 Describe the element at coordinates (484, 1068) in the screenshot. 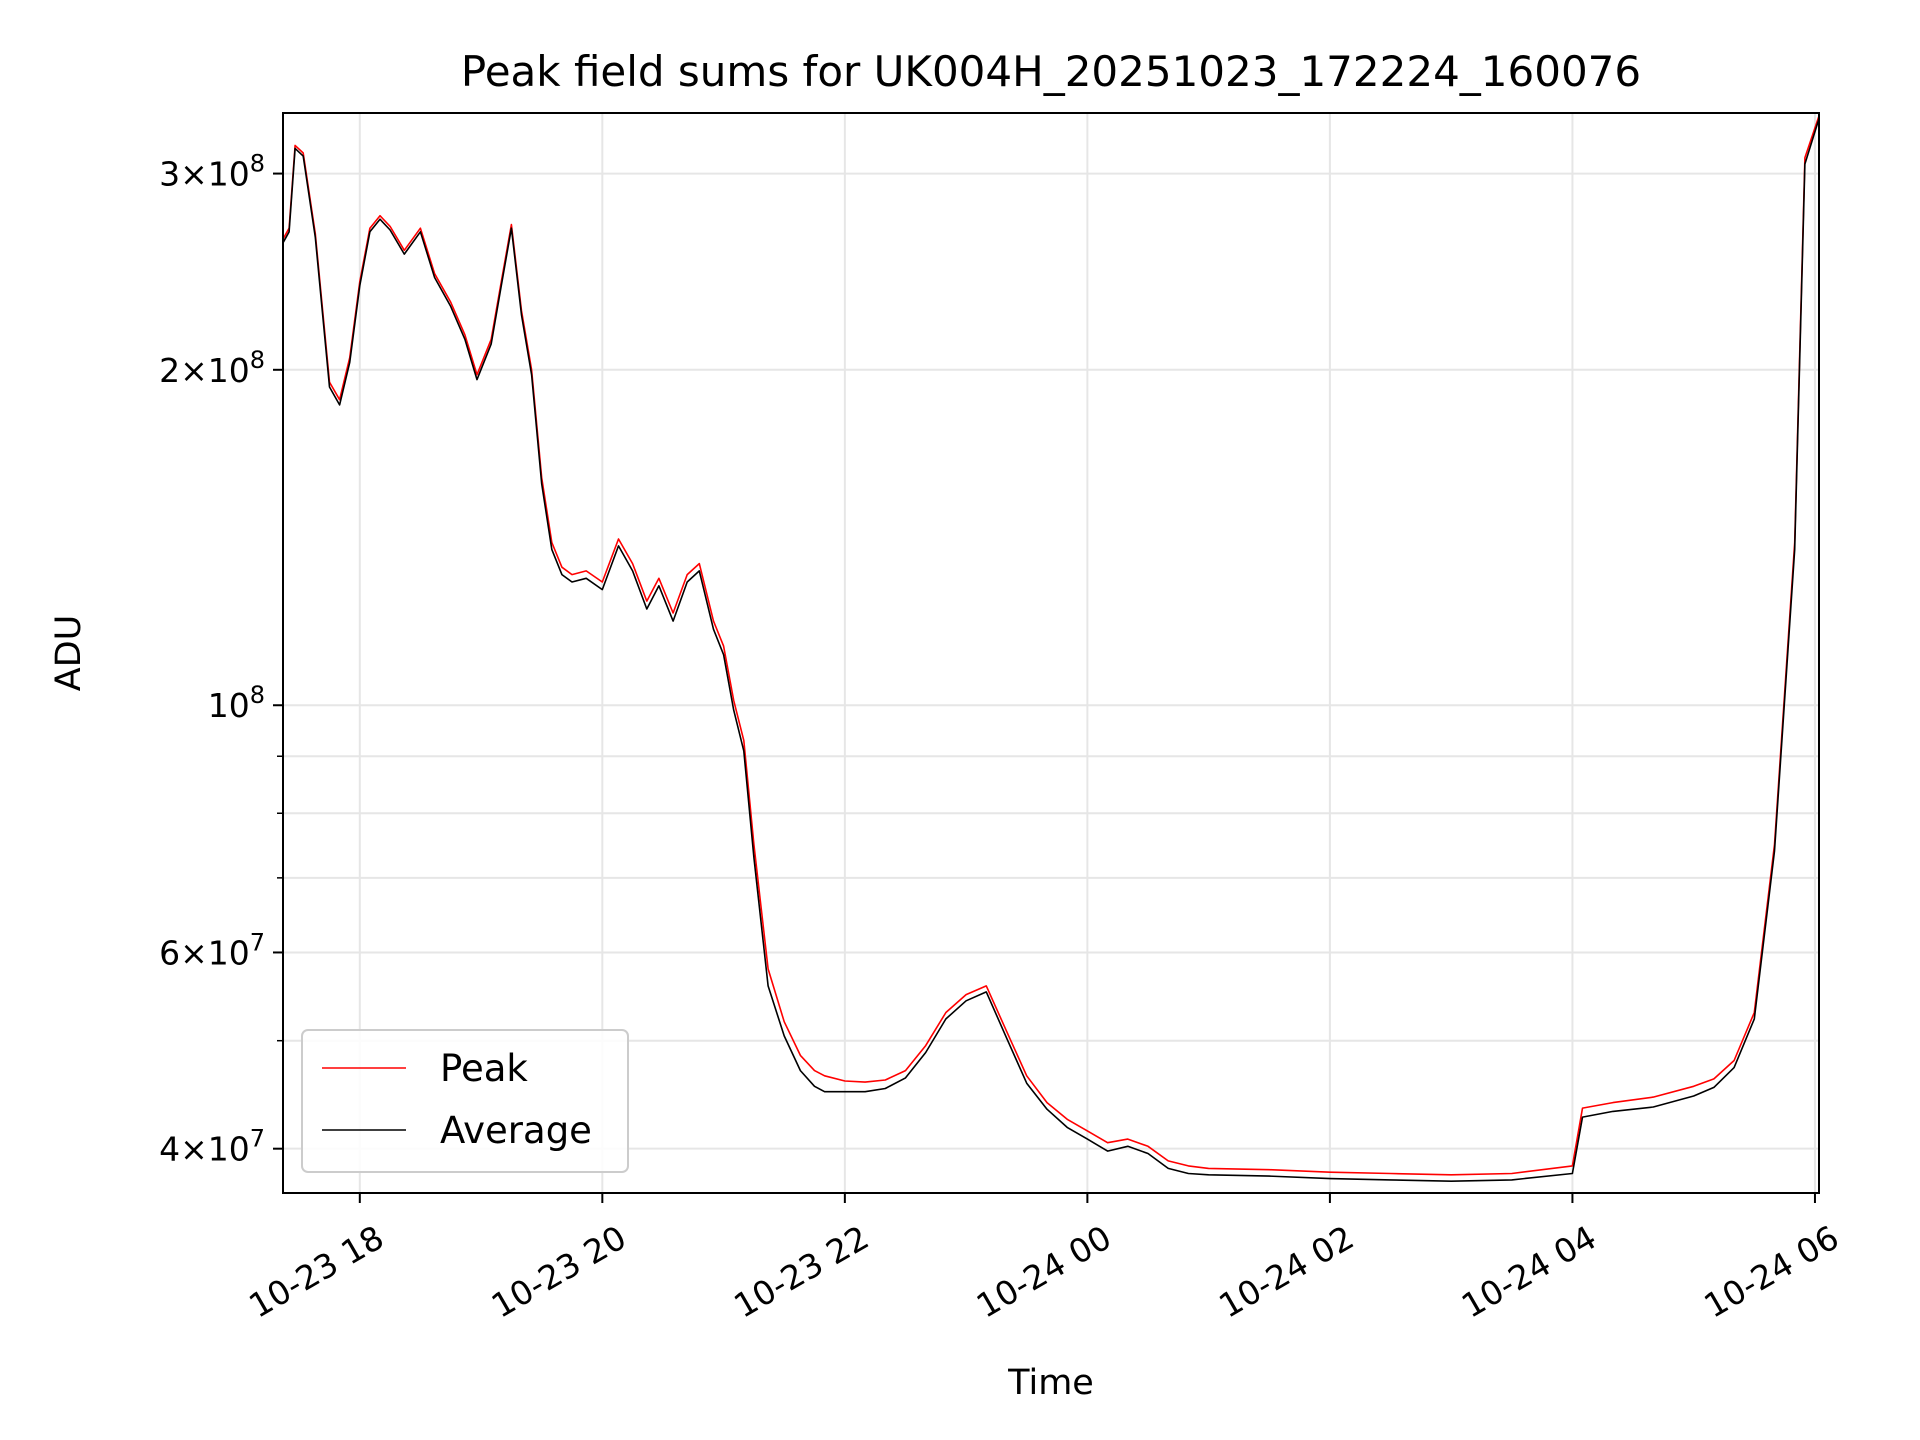

I see `legend-label-peak: Peak` at that location.